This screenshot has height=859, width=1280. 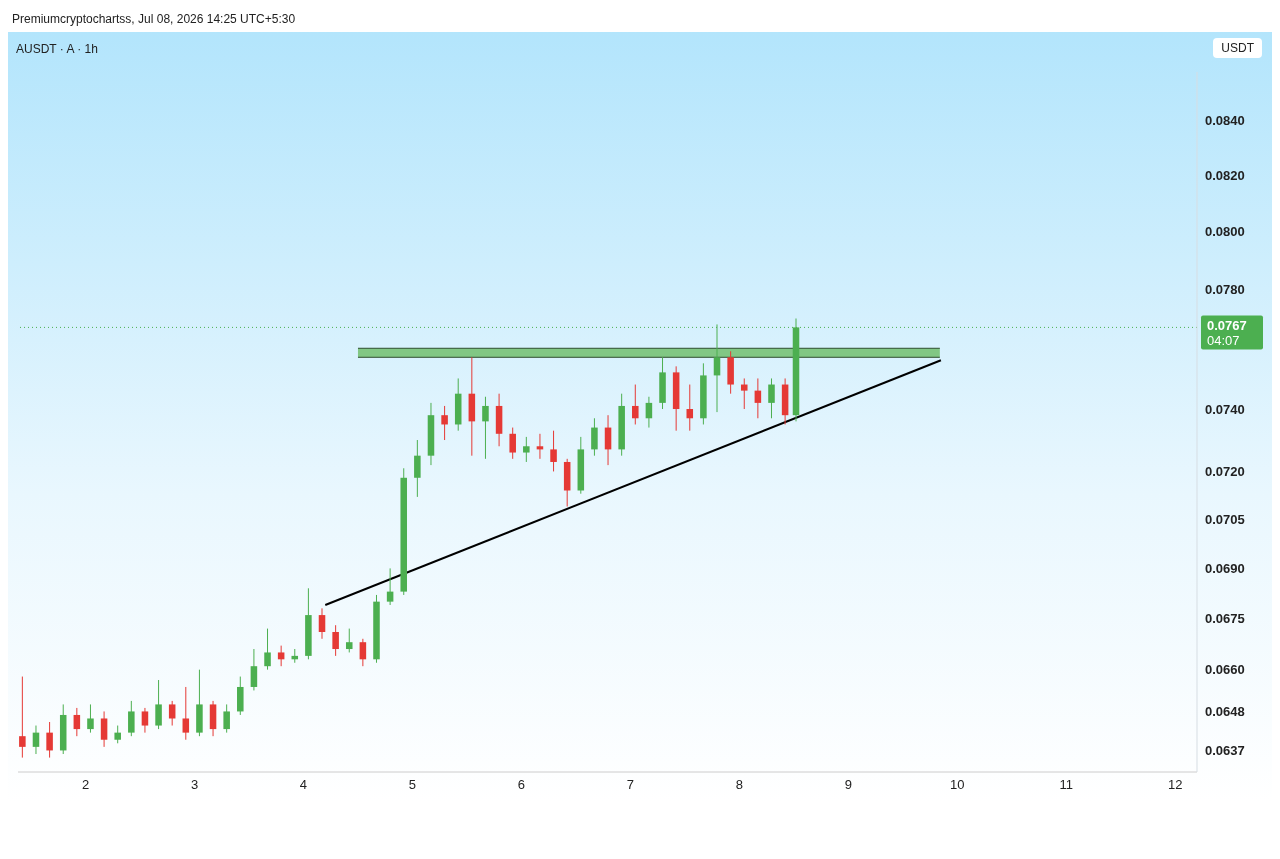 What do you see at coordinates (1225, 619) in the screenshot?
I see `y-tick-label: 0.0675` at bounding box center [1225, 619].